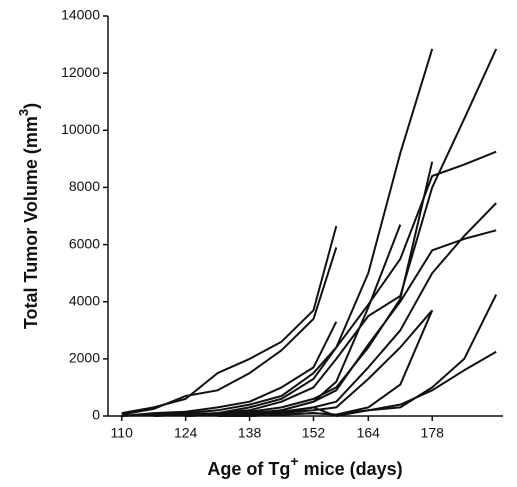  I want to click on y-tick-label: 2000, so click(84, 358).